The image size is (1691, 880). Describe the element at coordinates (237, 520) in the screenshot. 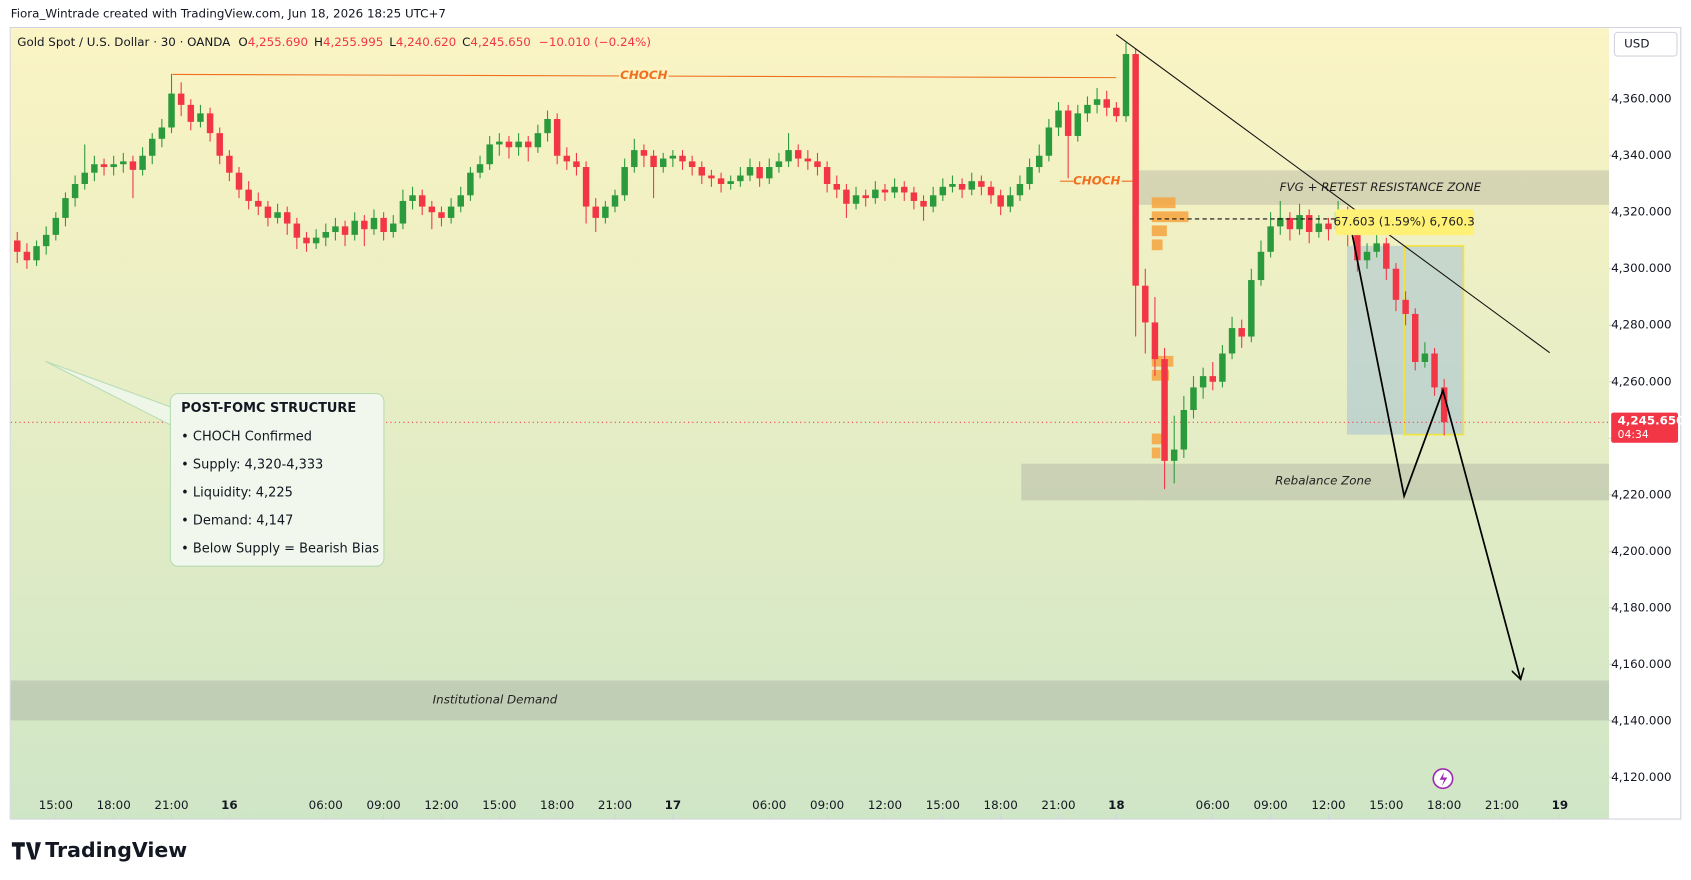

I see `info-item: • Demand: 4,147` at that location.